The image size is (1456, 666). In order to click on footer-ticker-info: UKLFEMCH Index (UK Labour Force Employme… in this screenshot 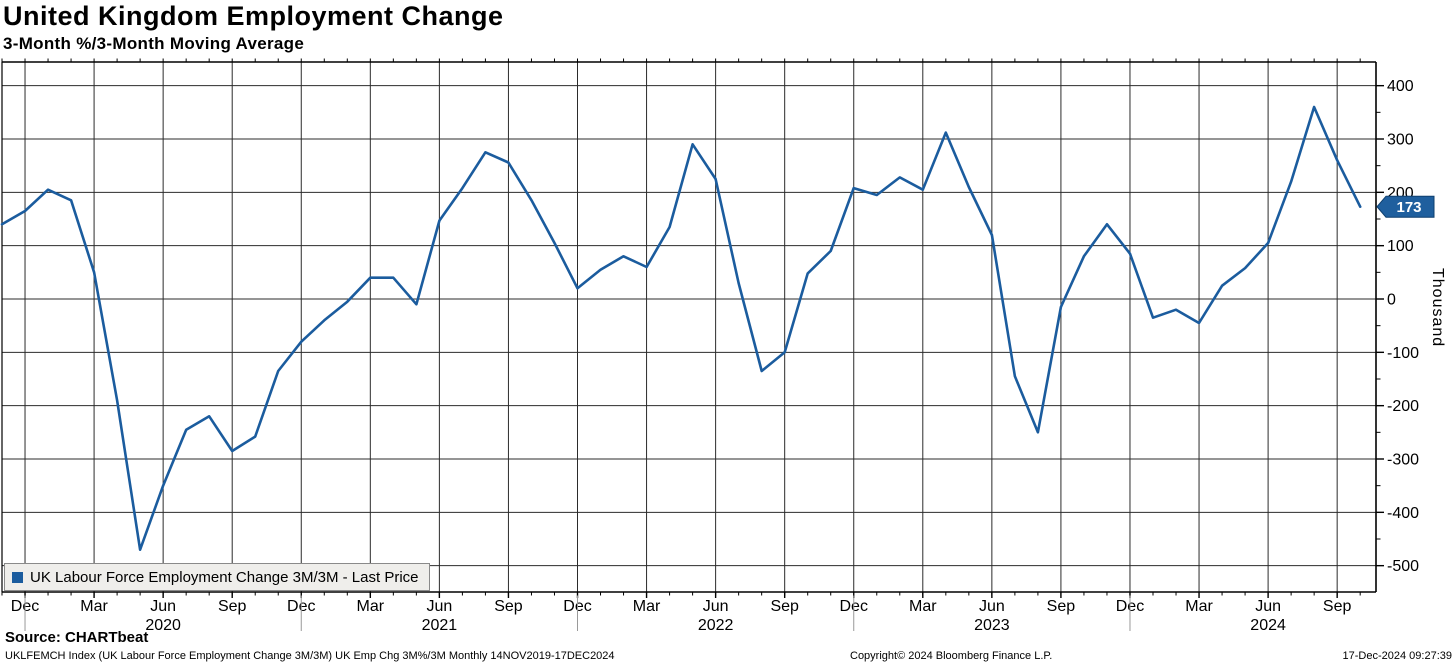, I will do `click(310, 656)`.